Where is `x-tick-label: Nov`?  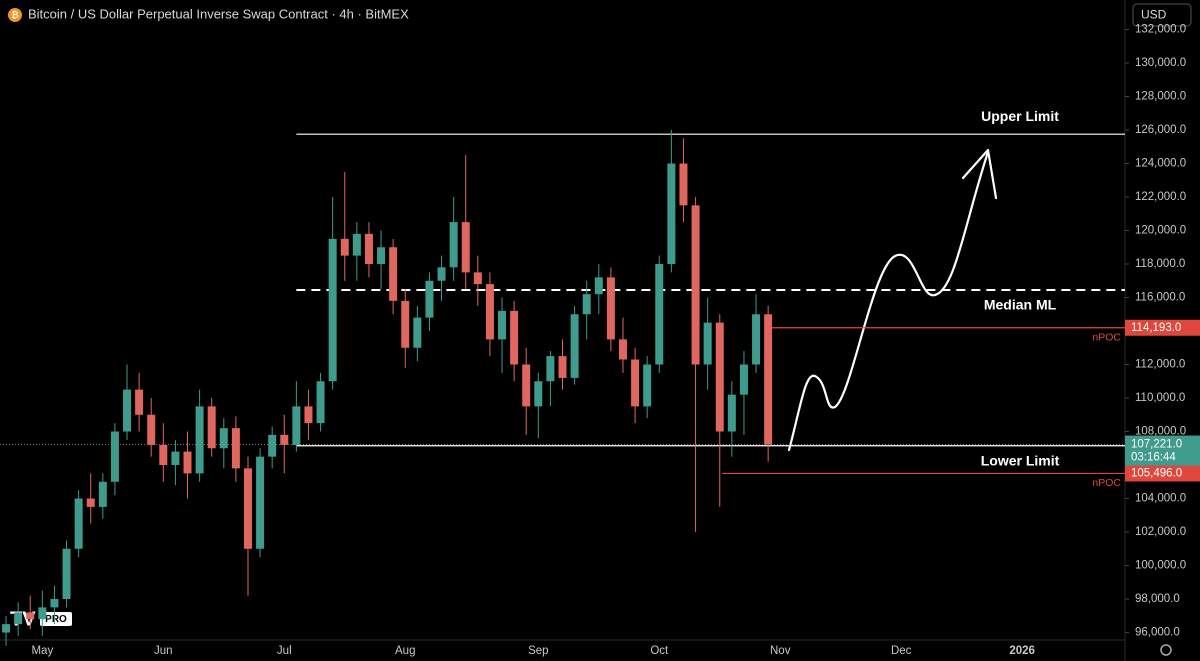
x-tick-label: Nov is located at coordinates (780, 651).